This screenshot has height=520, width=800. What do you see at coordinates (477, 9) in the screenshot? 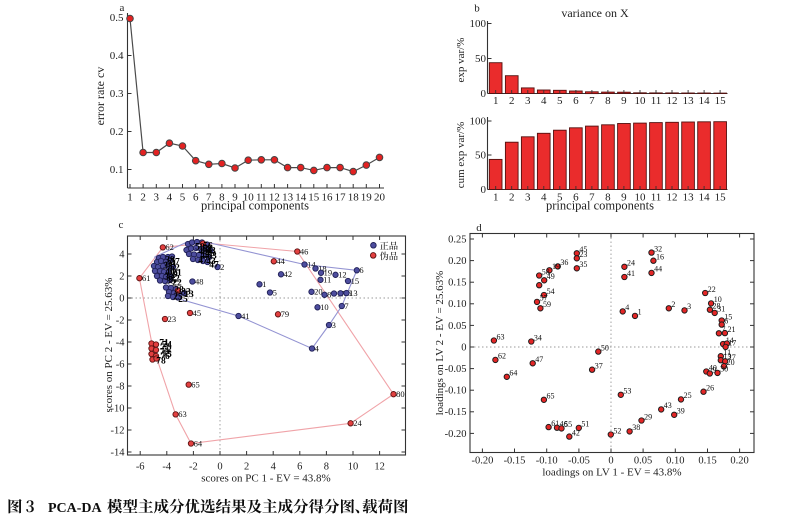
I see `svg-text: b` at bounding box center [477, 9].